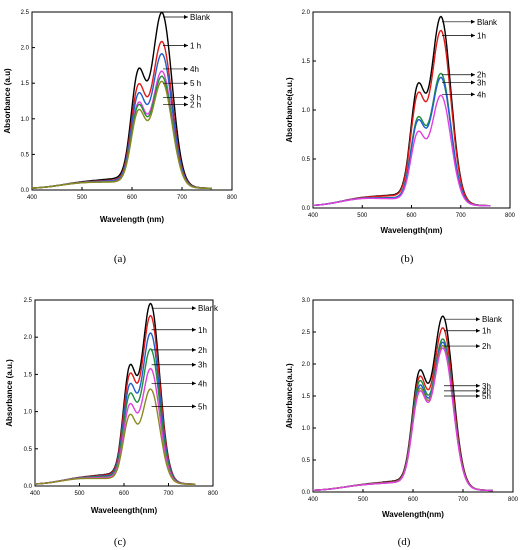  Describe the element at coordinates (306, 301) in the screenshot. I see `y-tick-label: 3.0` at that location.